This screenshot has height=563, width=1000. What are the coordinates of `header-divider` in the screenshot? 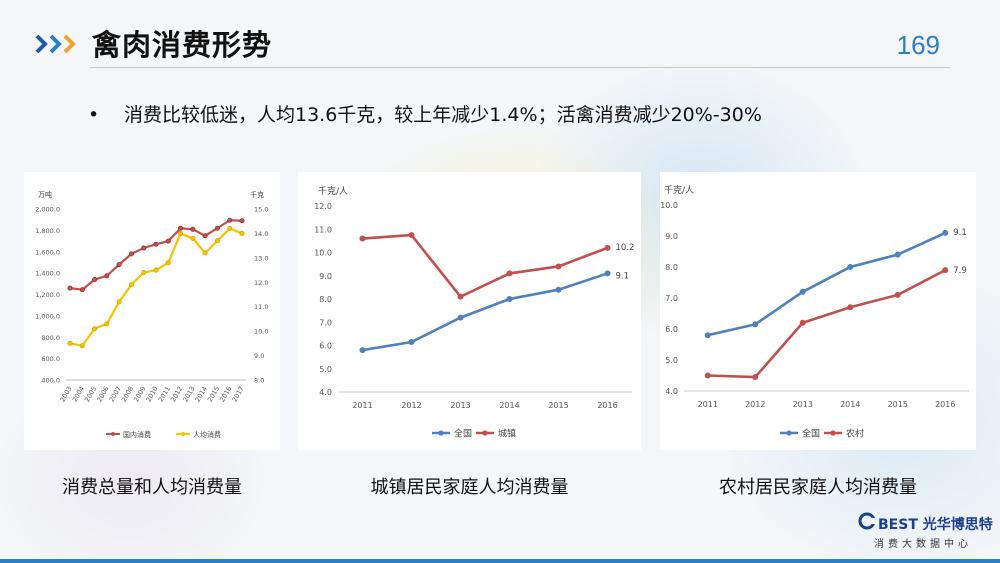 It's located at (520, 67).